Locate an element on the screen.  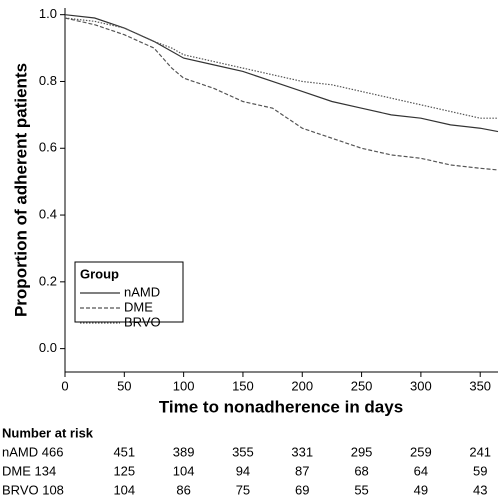
legend-box is located at coordinates (129, 292).